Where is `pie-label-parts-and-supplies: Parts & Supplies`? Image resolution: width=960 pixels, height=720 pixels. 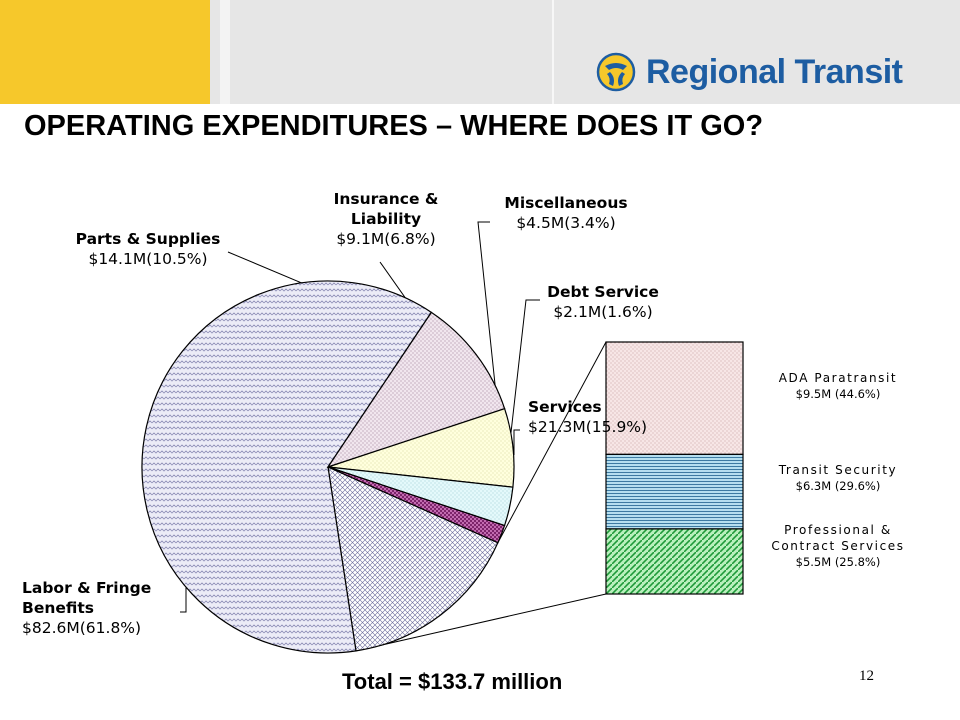
pie-label-parts-and-supplies: Parts & Supplies is located at coordinates (148, 239).